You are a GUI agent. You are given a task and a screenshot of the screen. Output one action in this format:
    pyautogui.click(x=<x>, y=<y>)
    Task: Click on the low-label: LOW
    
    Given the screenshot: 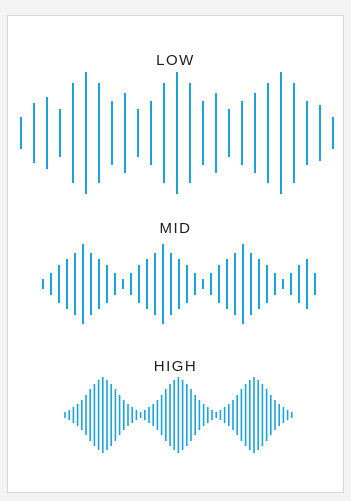 What is the action you would take?
    pyautogui.click(x=175, y=60)
    